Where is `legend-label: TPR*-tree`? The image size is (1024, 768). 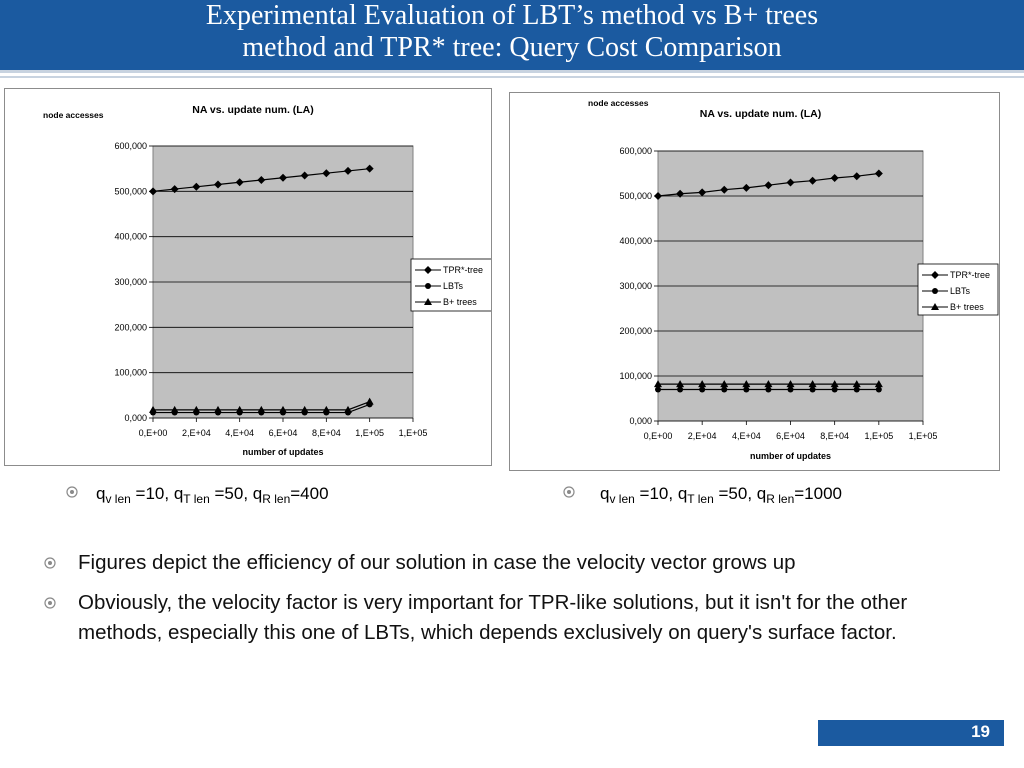
legend-label: TPR*-tree is located at coordinates (463, 270).